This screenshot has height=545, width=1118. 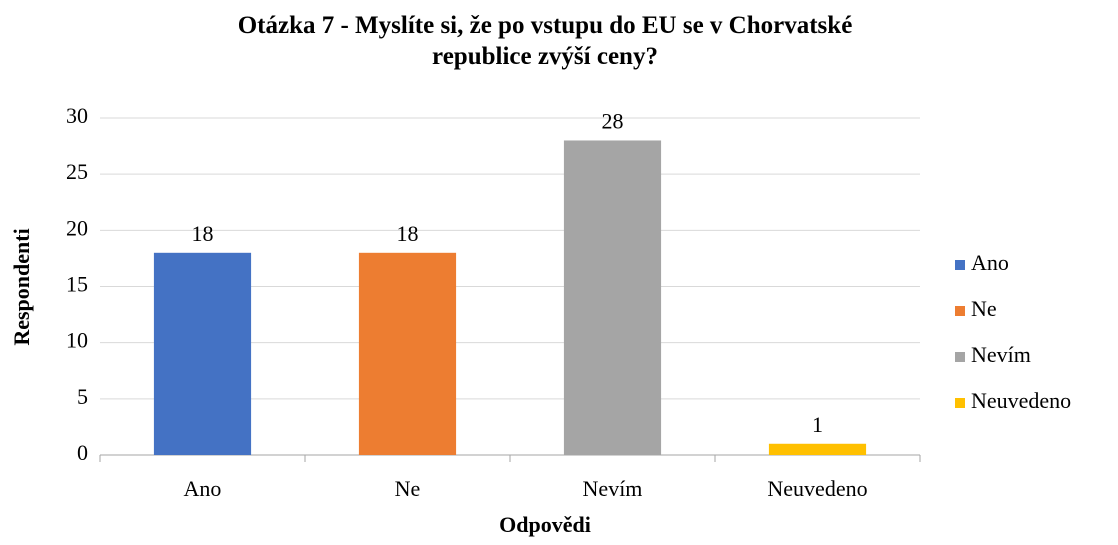 I want to click on y-tick-label: 0, so click(x=82, y=452).